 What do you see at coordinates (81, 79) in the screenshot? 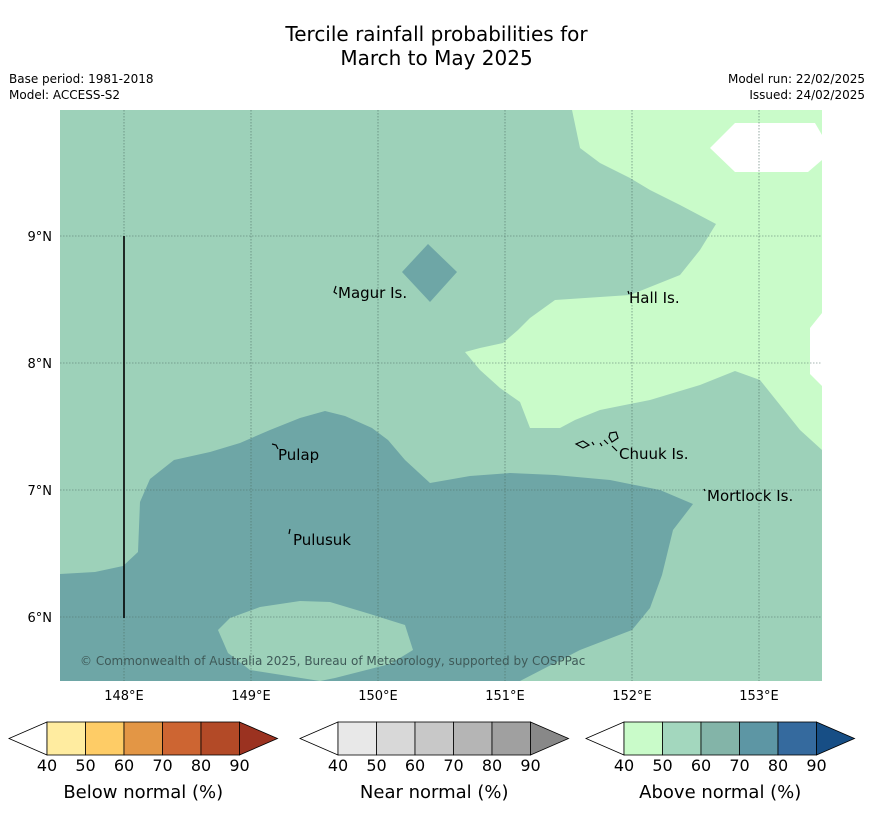
I see `base-period: Base period: 1981-2018` at bounding box center [81, 79].